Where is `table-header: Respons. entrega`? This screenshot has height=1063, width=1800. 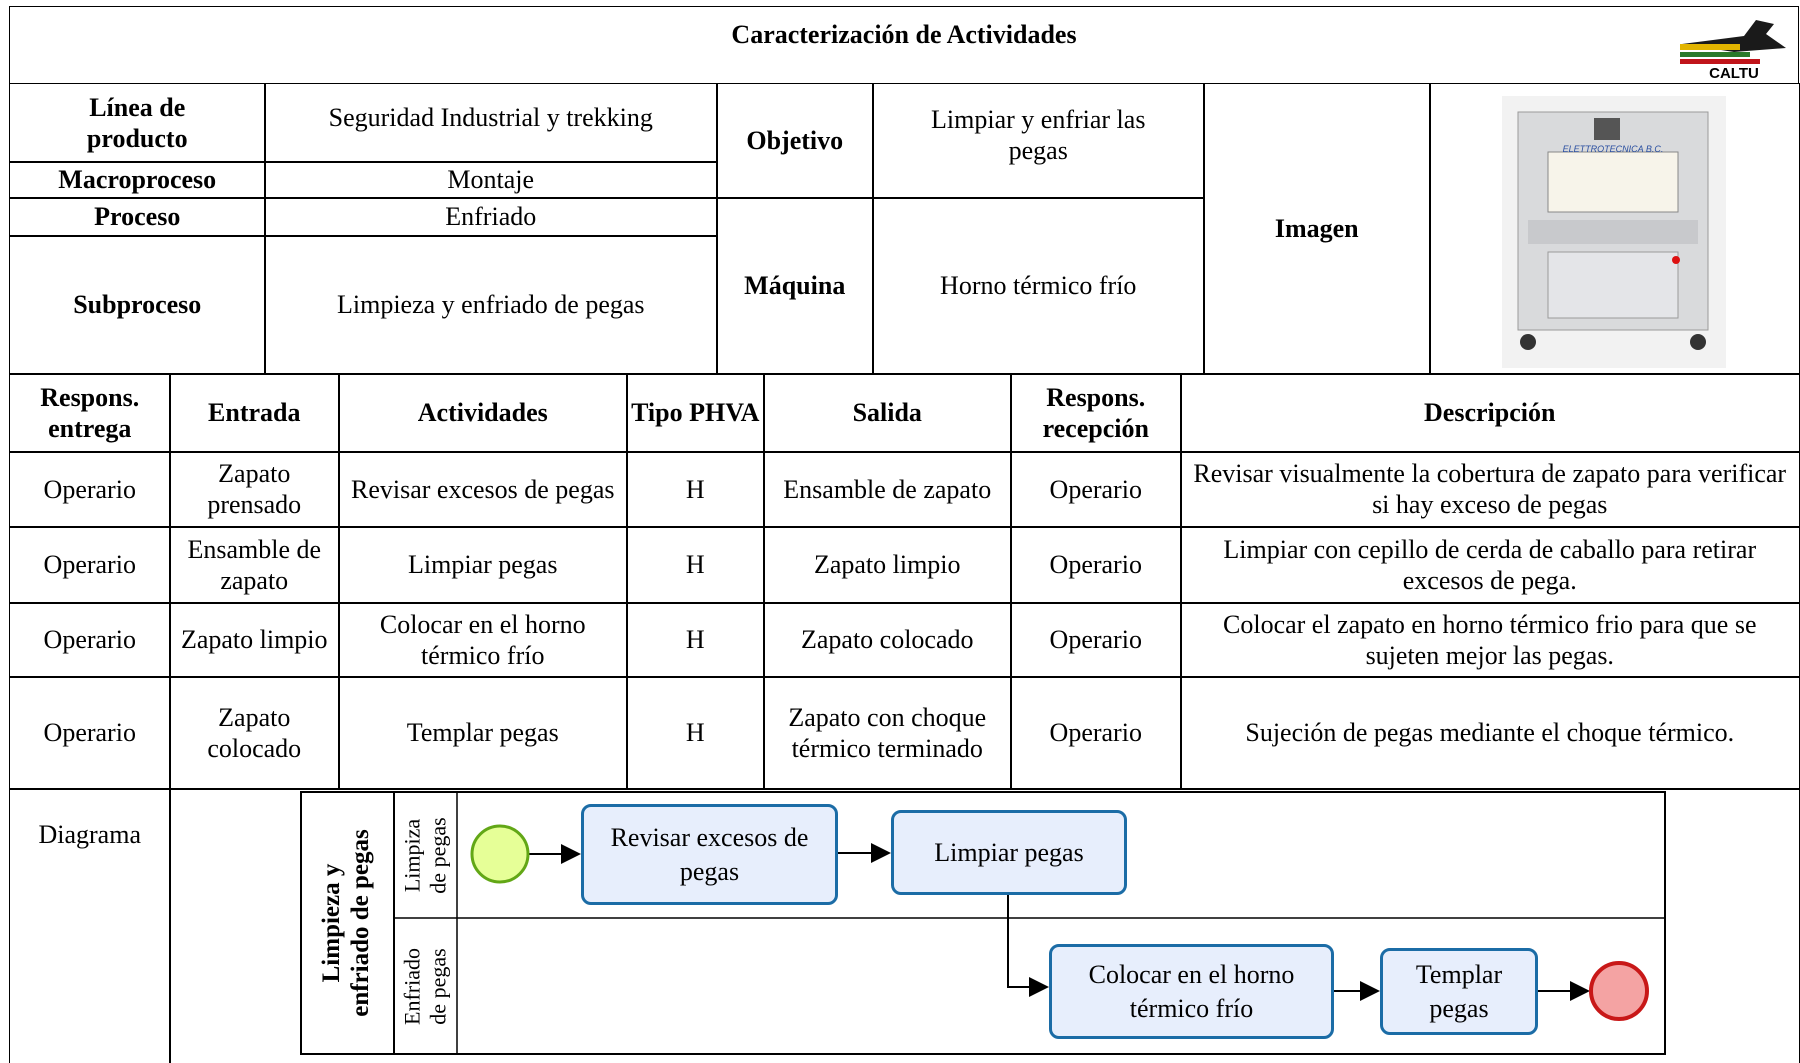 table-header: Respons. entrega is located at coordinates (90, 413).